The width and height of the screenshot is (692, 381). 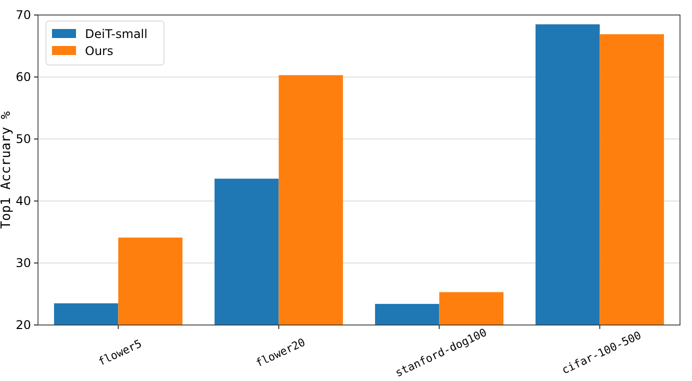 I want to click on y-tick-label: 20, so click(x=23, y=325).